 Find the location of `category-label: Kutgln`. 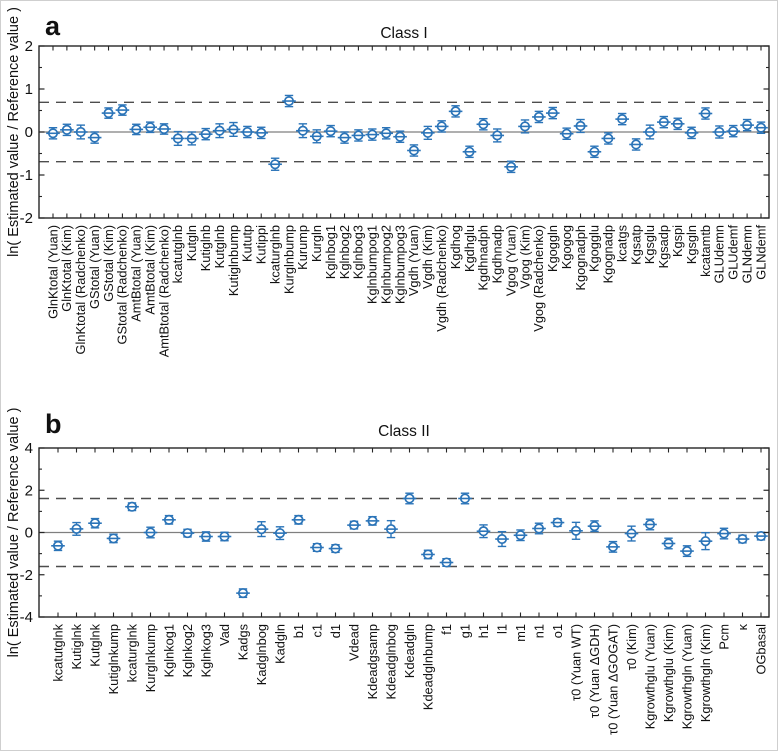

category-label: Kutgln is located at coordinates (191, 243).